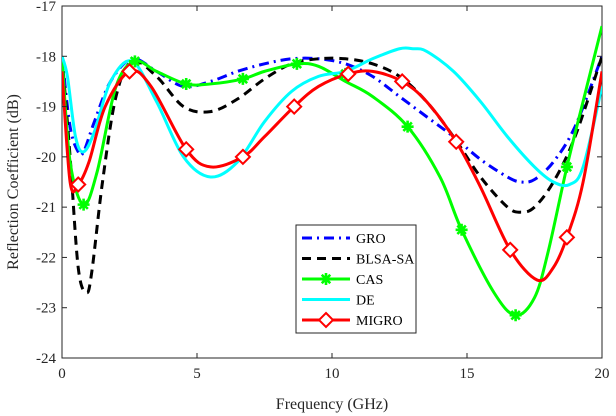  What do you see at coordinates (326, 320) in the screenshot?
I see `legend-marker-migro` at bounding box center [326, 320].